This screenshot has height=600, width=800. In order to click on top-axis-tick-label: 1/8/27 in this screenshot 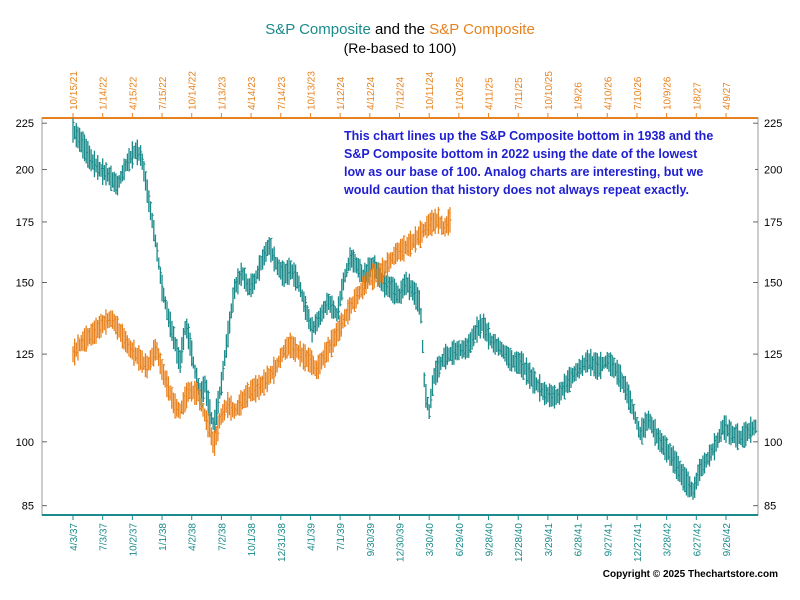, I will do `click(697, 96)`.